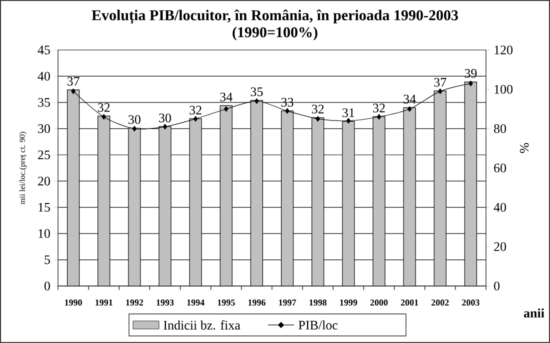  What do you see at coordinates (524, 148) in the screenshot?
I see `y2-axis-title: %` at bounding box center [524, 148].